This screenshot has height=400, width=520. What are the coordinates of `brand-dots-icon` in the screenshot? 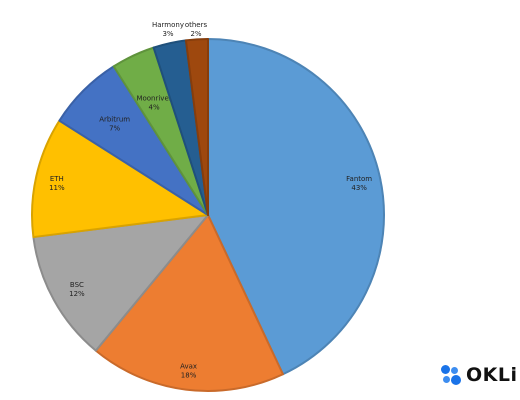 It's located at (451, 375).